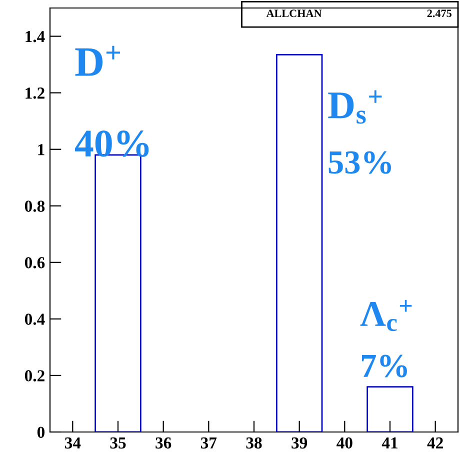 The image size is (460, 453). What do you see at coordinates (97, 61) in the screenshot?
I see `annotation: D$^{+}$` at bounding box center [97, 61].